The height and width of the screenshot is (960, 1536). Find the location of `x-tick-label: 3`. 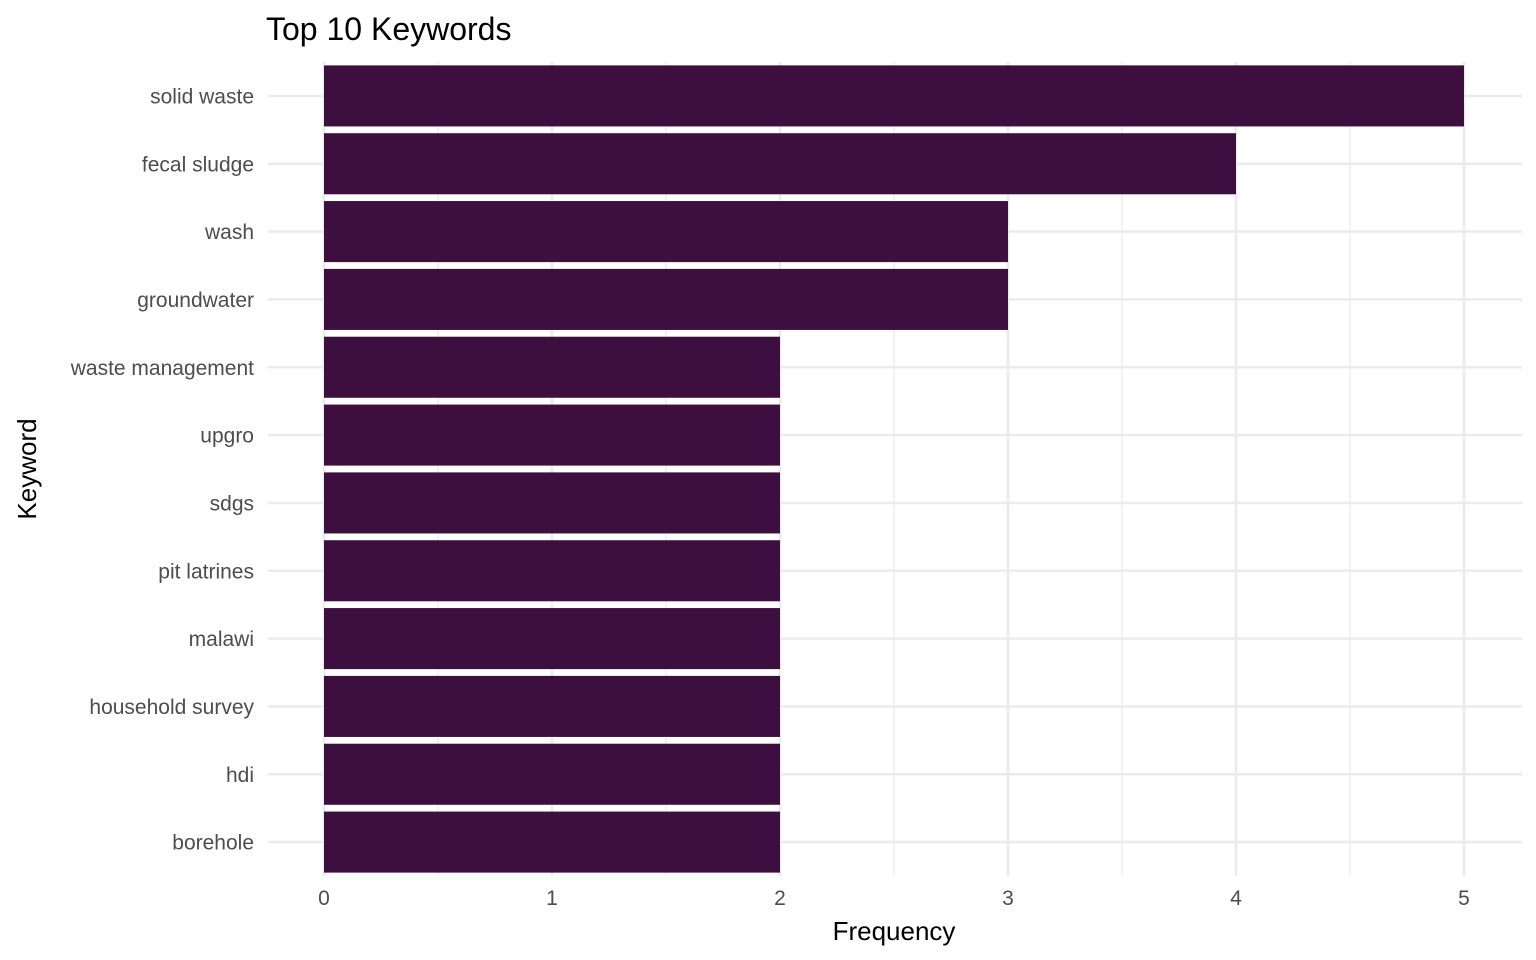

x-tick-label: 3 is located at coordinates (1008, 898).